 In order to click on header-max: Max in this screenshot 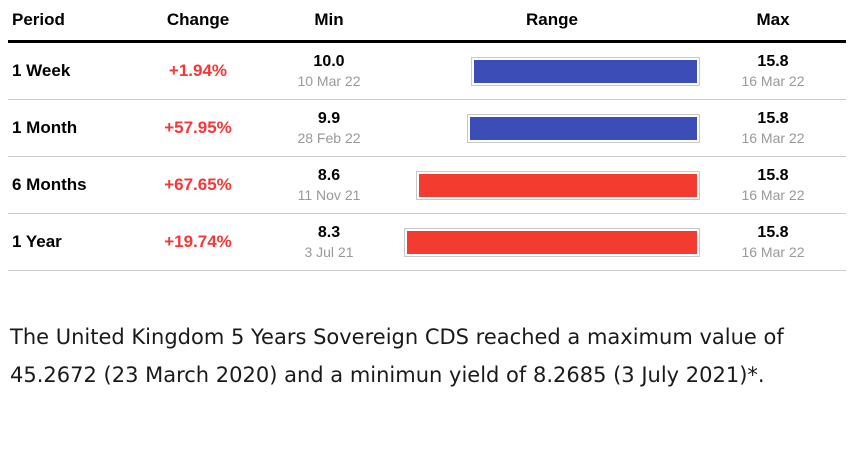, I will do `click(773, 19)`.